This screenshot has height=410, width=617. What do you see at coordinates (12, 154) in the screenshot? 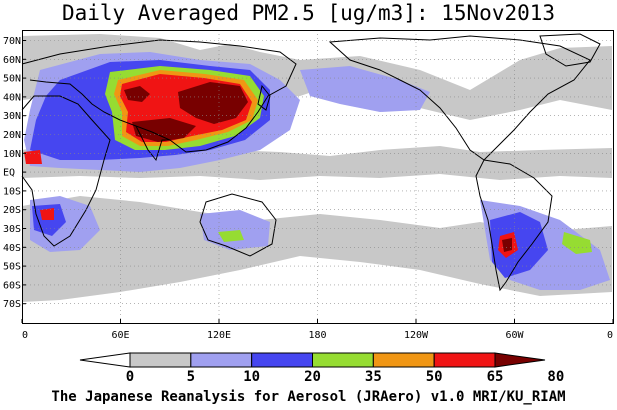
I see `lat-label: 10N` at bounding box center [12, 154].